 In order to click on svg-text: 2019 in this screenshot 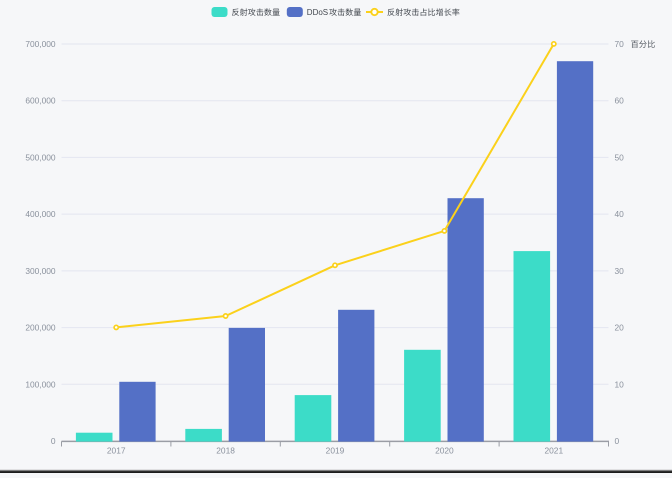, I will do `click(335, 450)`.